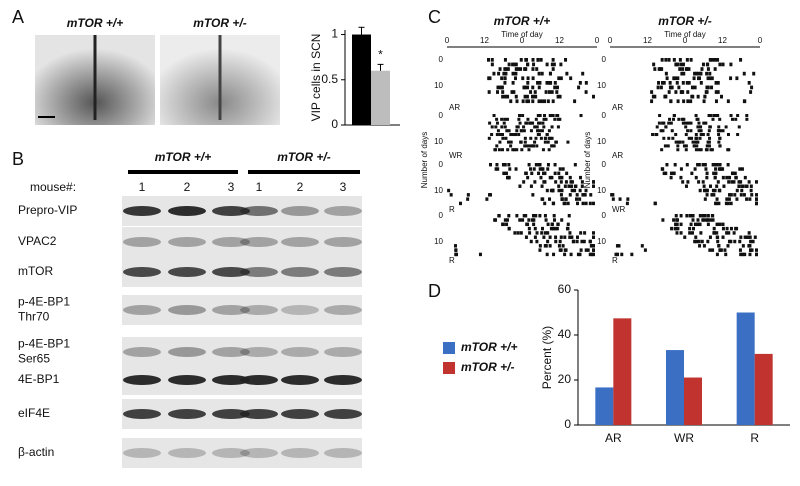  I want to click on y-tick-label: 0, so click(441, 215).